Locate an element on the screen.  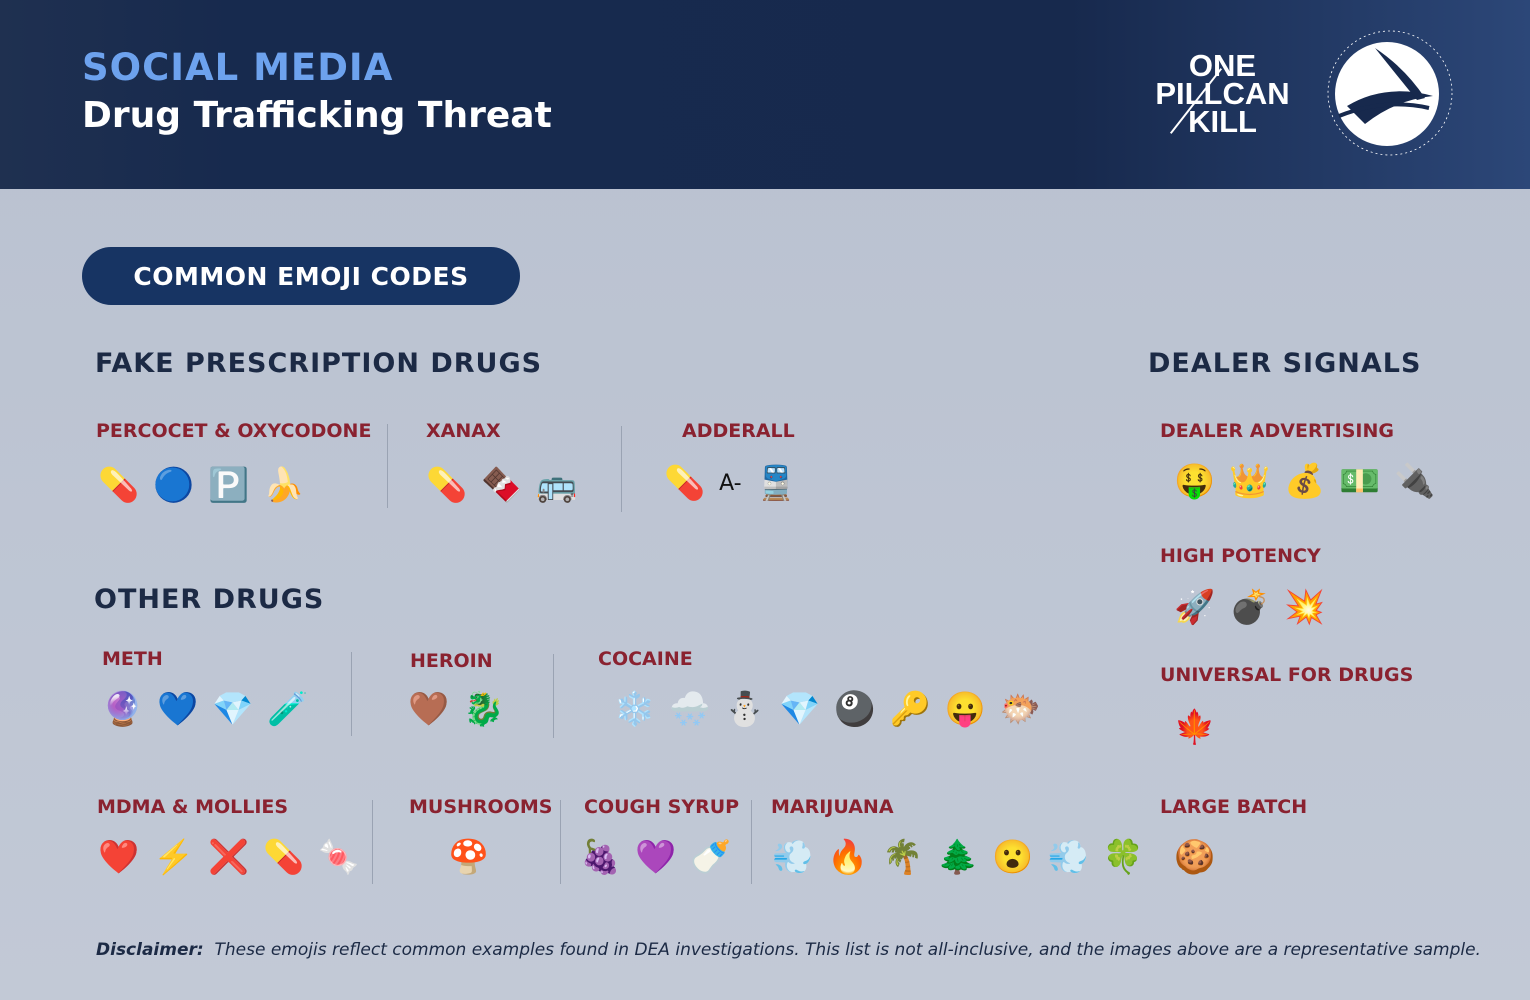
category-label-large-batch: LARGE BATCH is located at coordinates (1234, 807).